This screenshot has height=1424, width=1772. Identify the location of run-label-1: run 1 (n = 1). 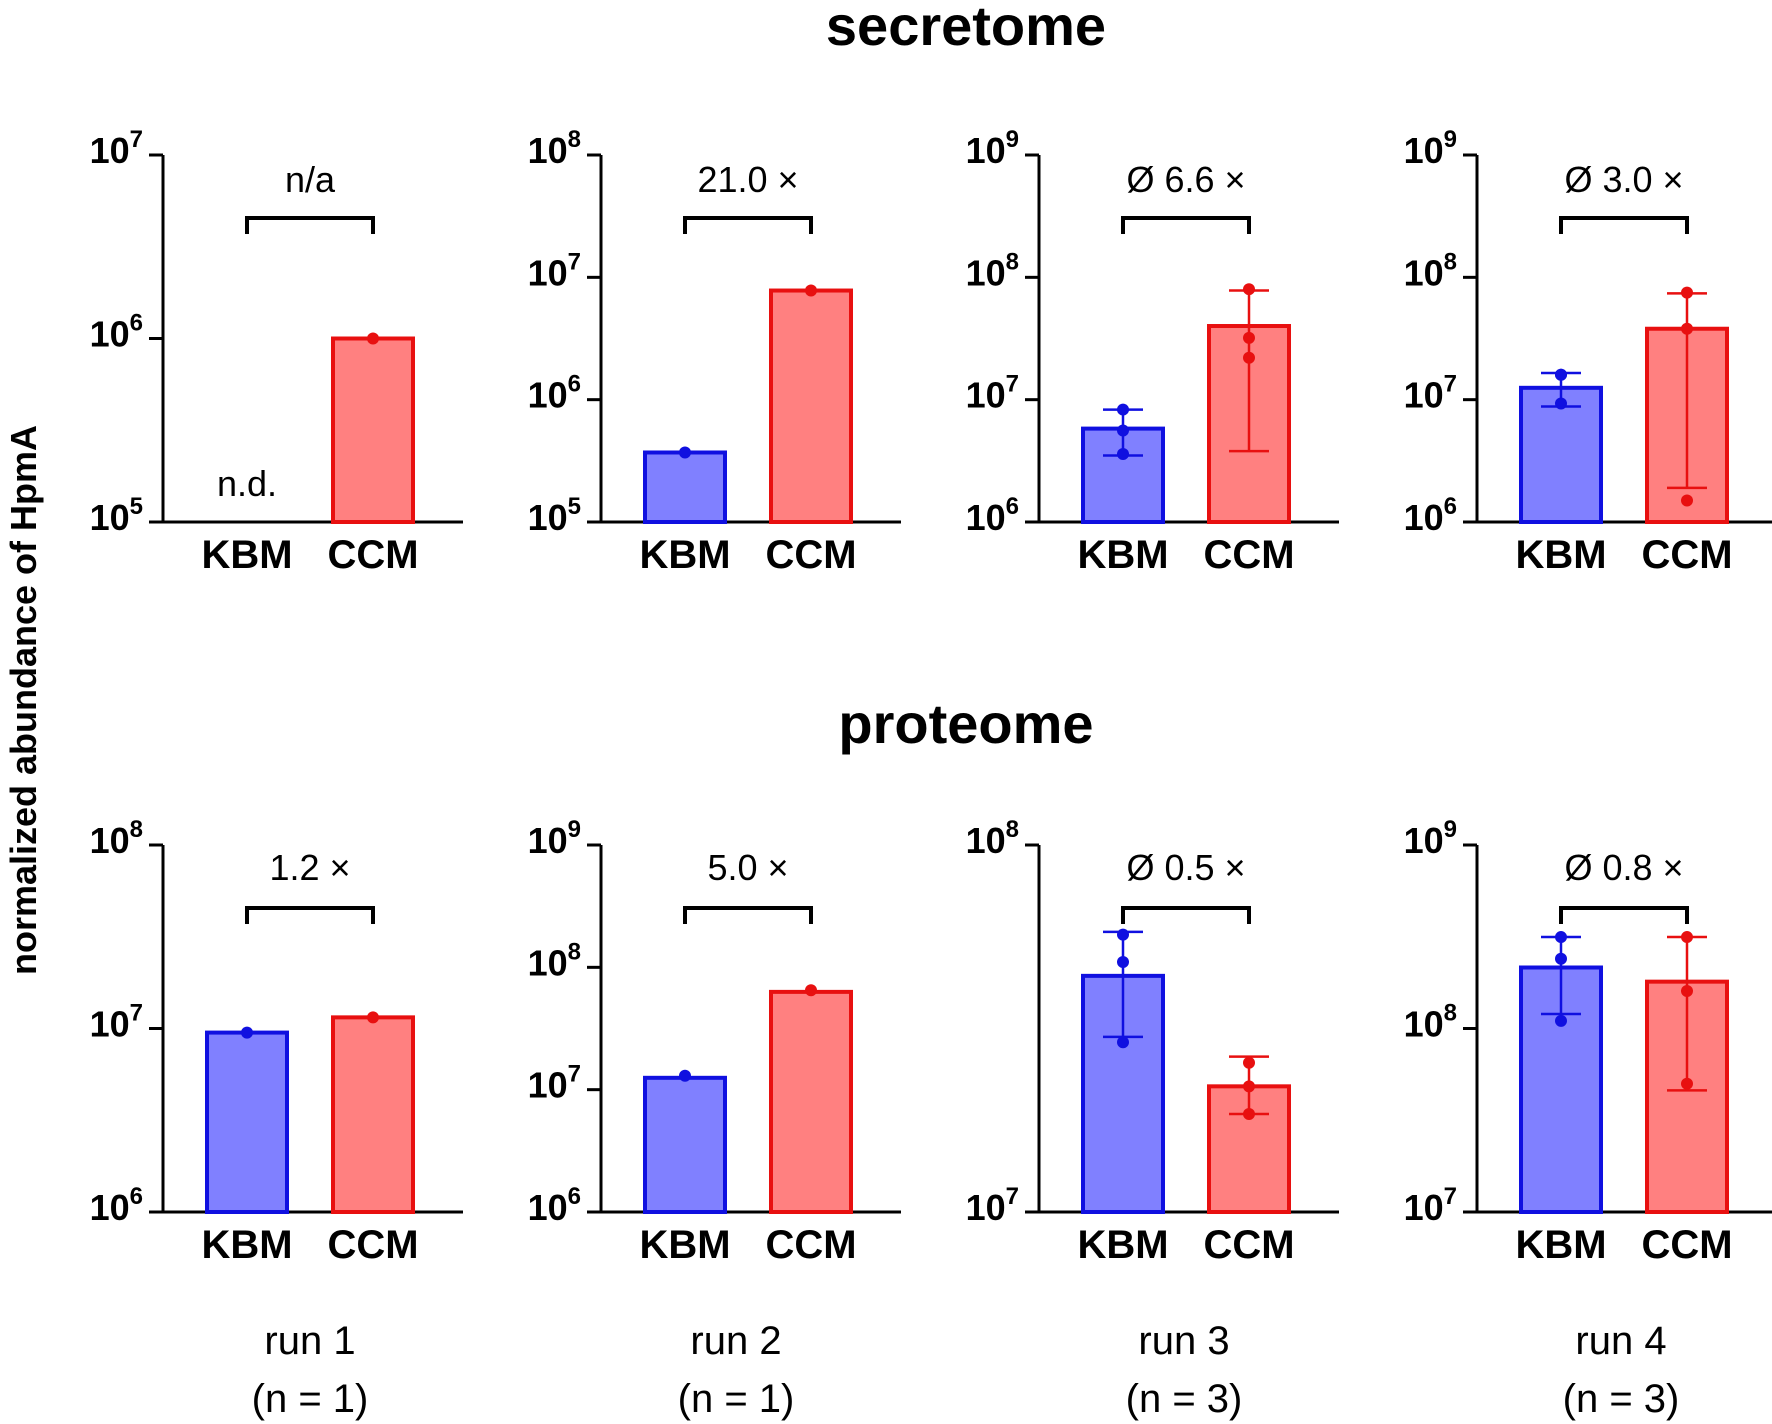
(310, 1370).